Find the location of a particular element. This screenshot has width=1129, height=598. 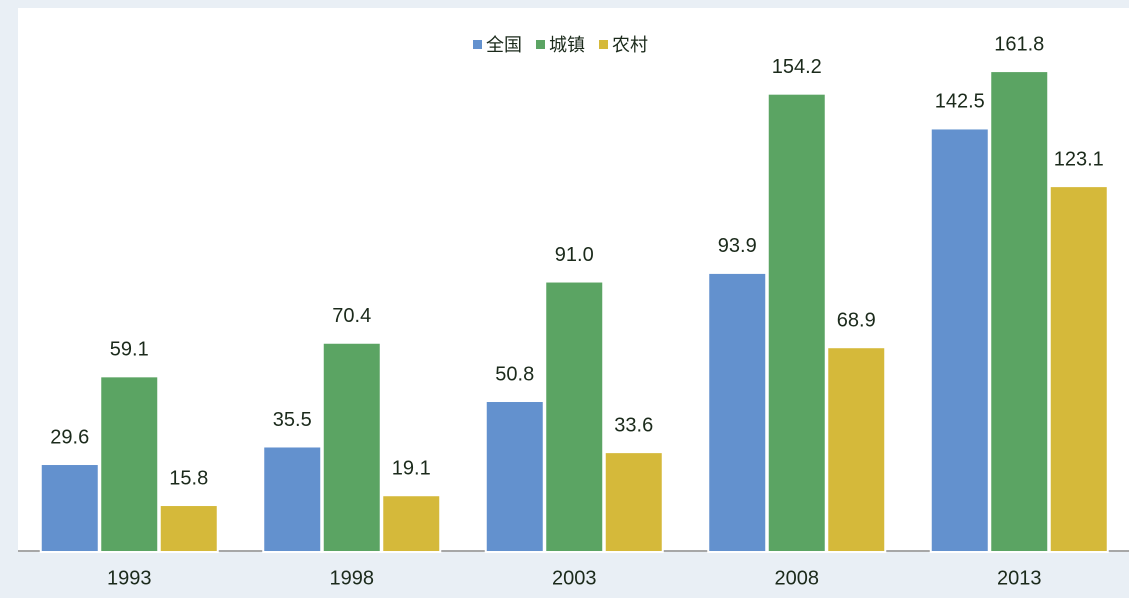

data-label: 50.8 is located at coordinates (514, 374).